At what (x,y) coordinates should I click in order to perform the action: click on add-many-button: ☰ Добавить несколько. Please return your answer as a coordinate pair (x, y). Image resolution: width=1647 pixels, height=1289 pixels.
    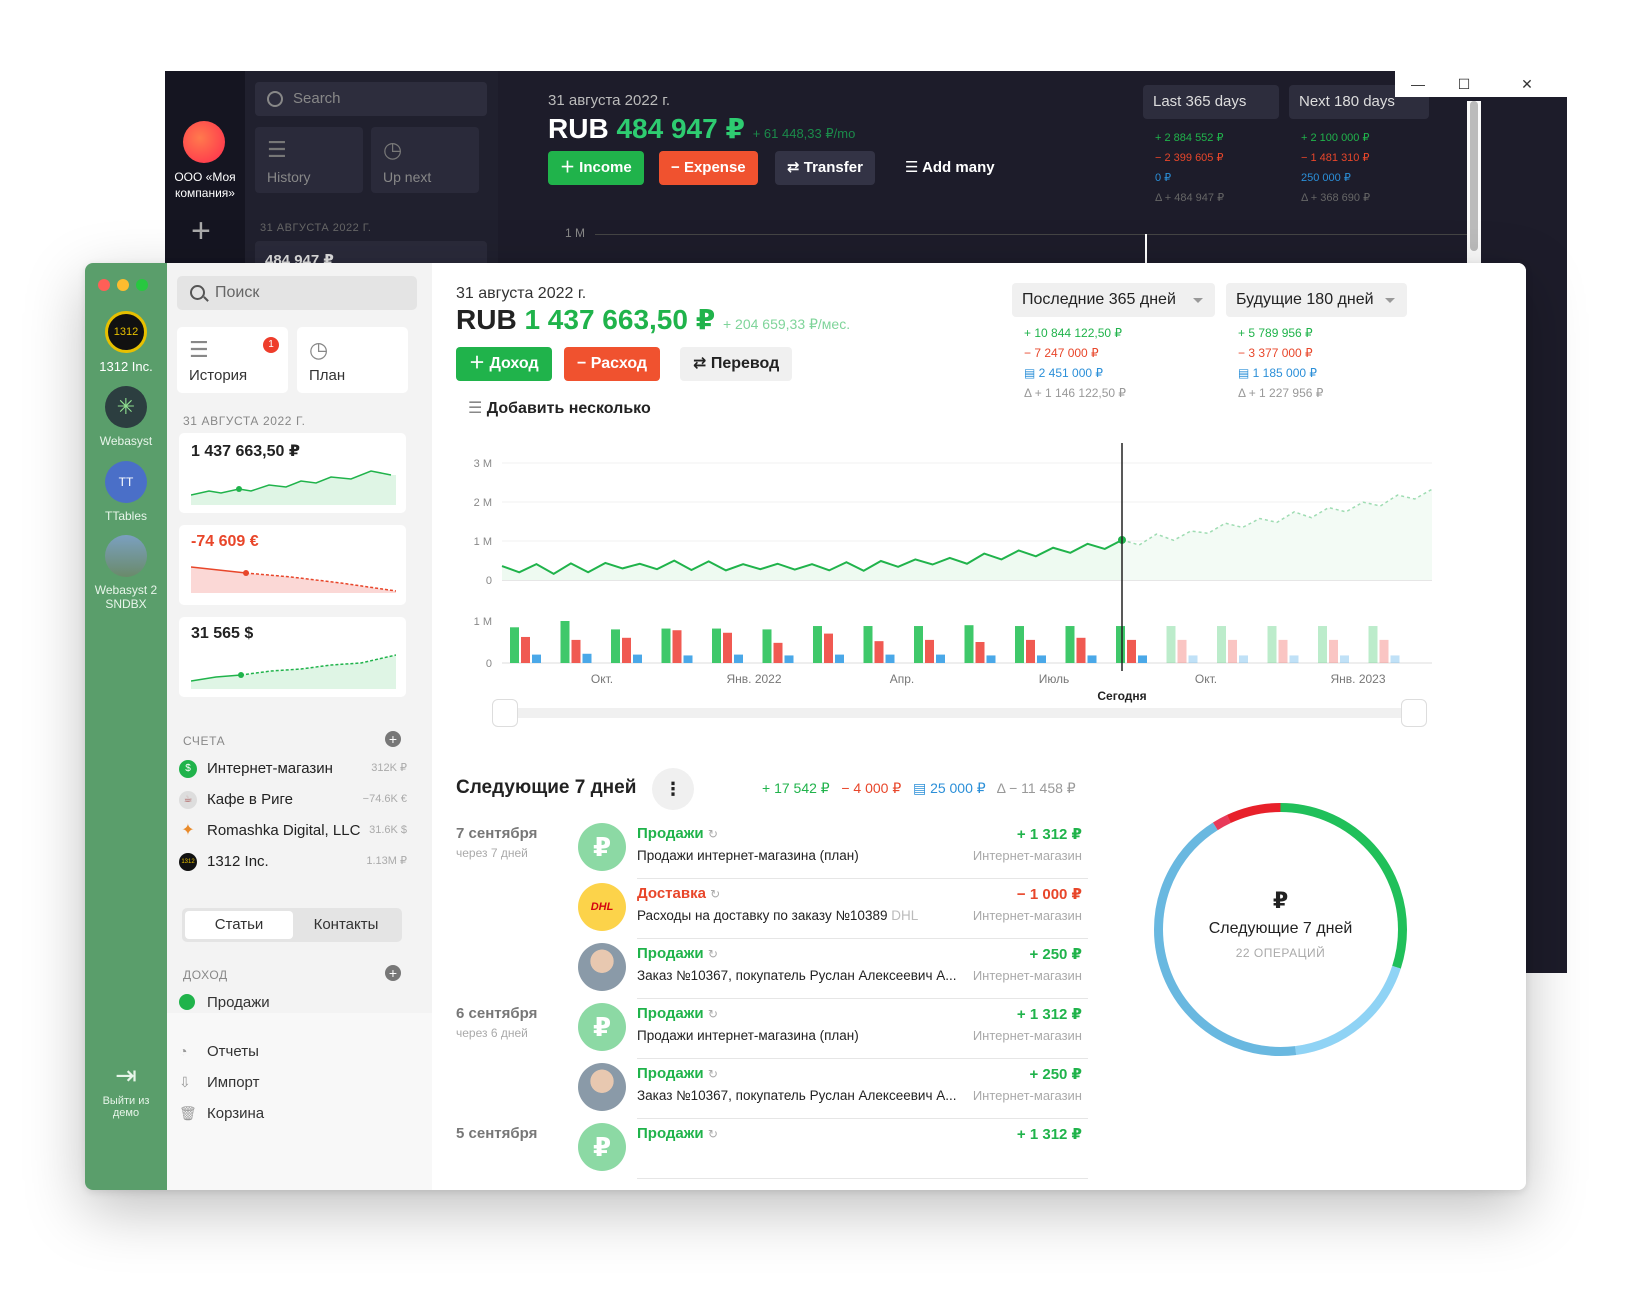
    Looking at the image, I should click on (559, 408).